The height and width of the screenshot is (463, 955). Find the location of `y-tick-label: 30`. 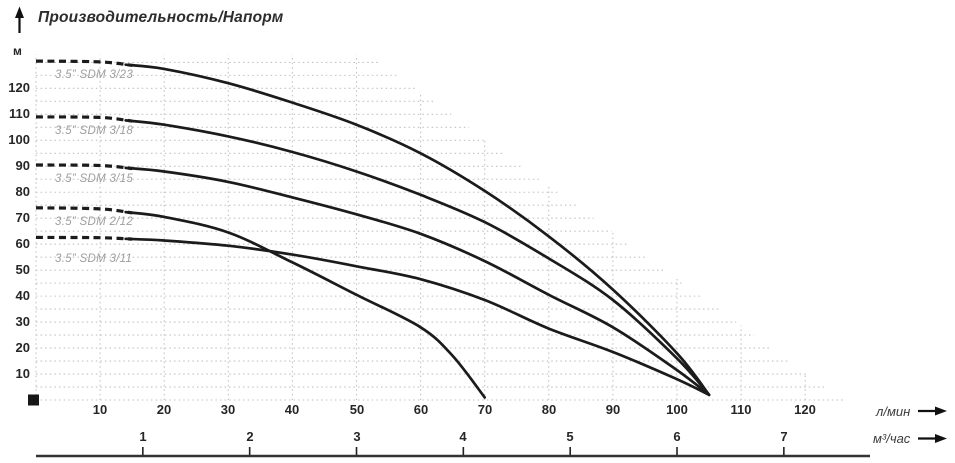

y-tick-label: 30 is located at coordinates (22, 321).